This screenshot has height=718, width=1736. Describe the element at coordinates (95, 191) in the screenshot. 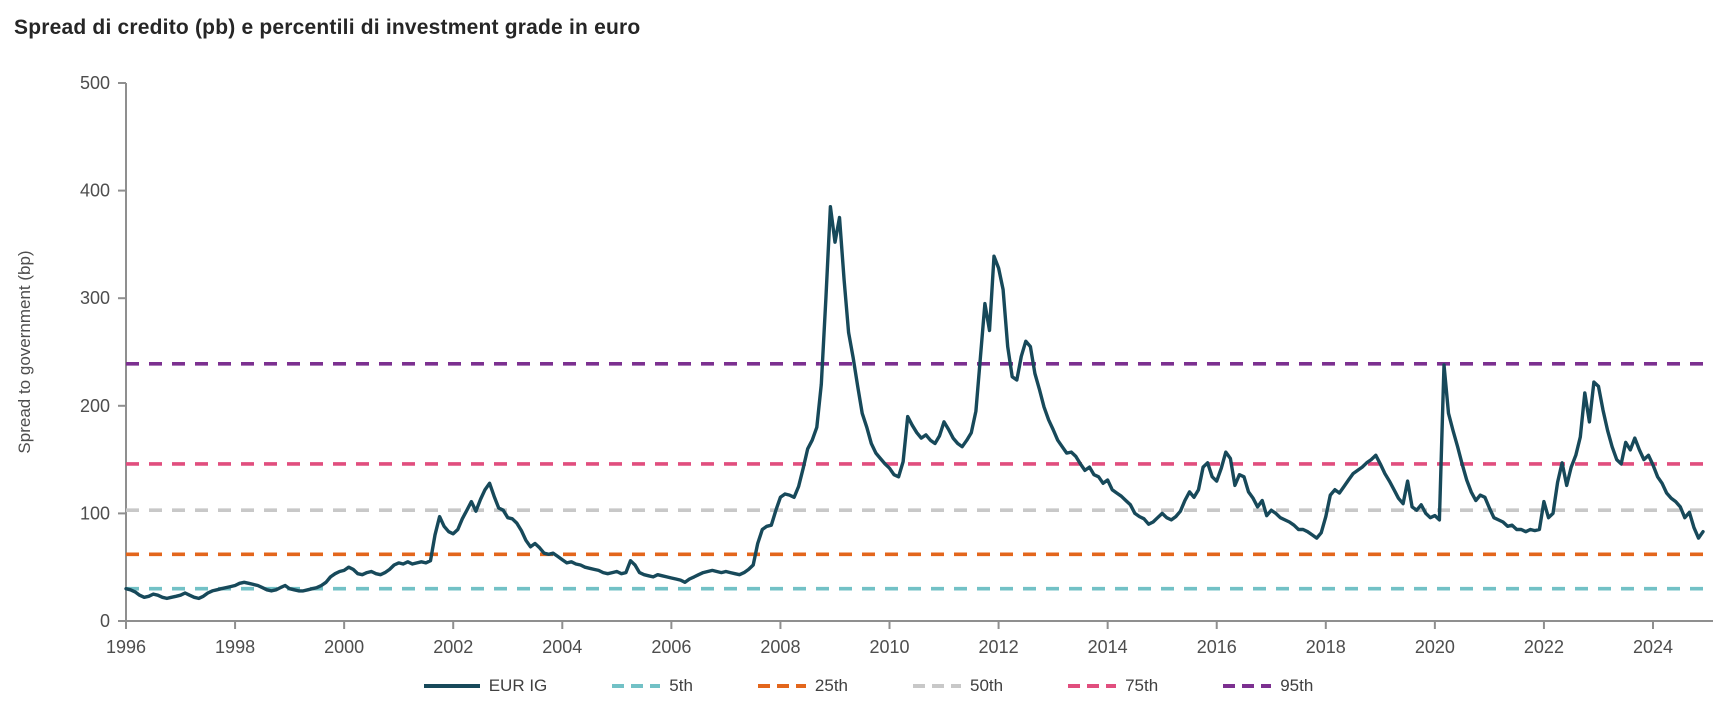

I see `y-tick-label: 400` at that location.